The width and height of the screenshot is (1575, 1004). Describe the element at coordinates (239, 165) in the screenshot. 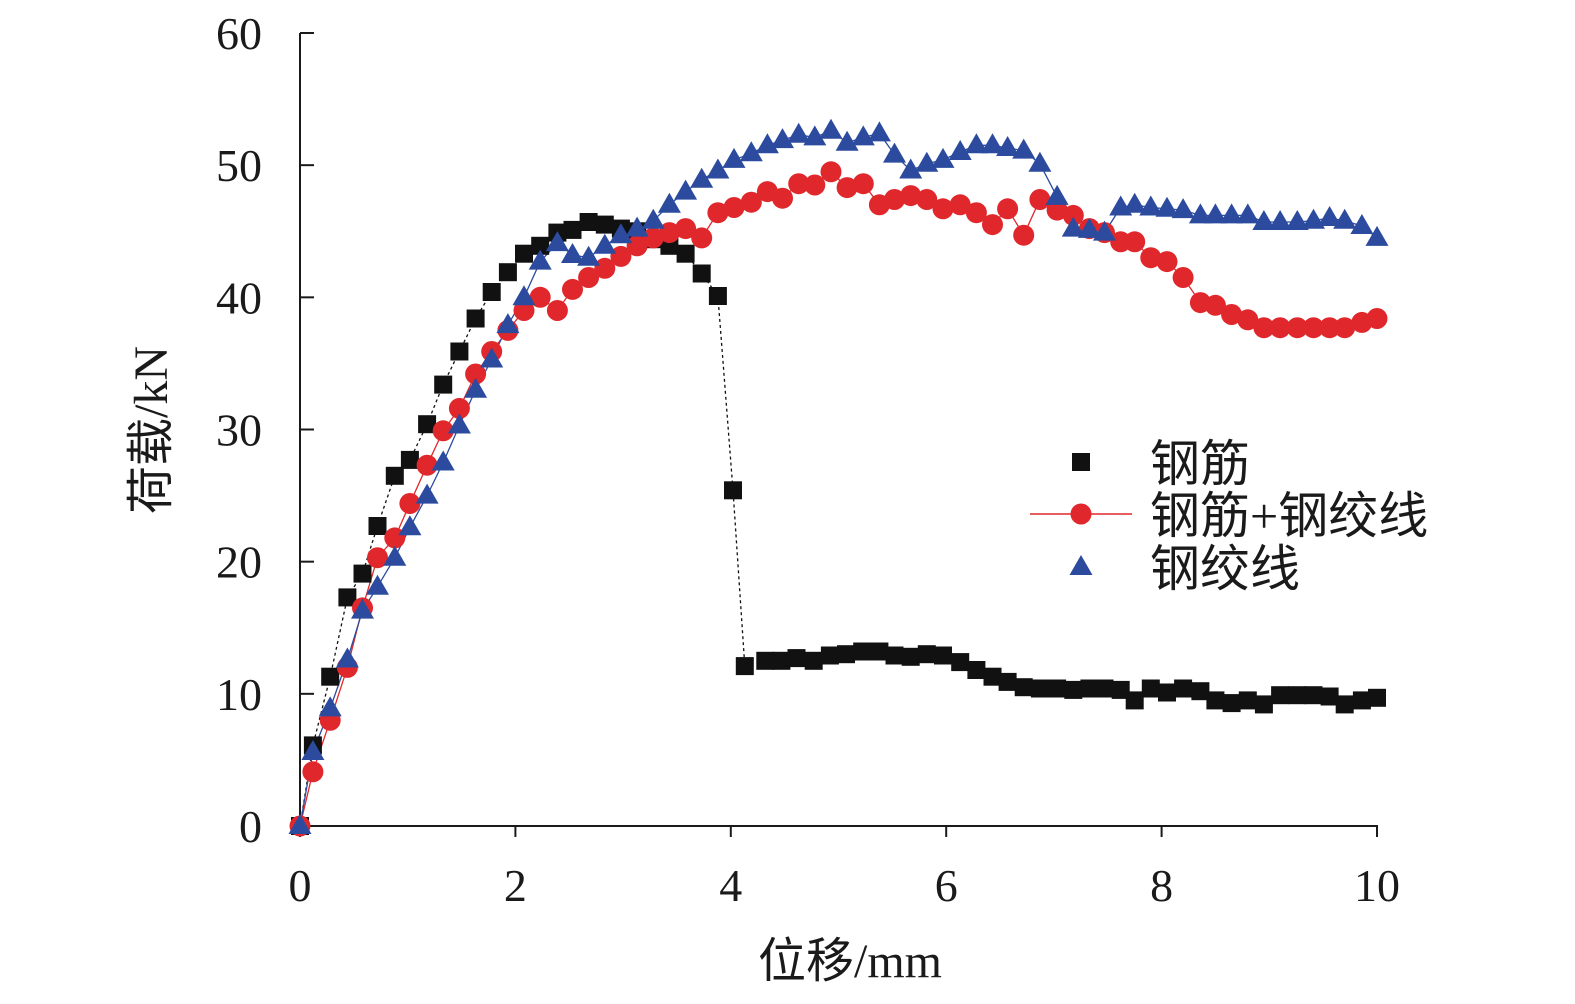

I see `y-tick-label: 50` at that location.